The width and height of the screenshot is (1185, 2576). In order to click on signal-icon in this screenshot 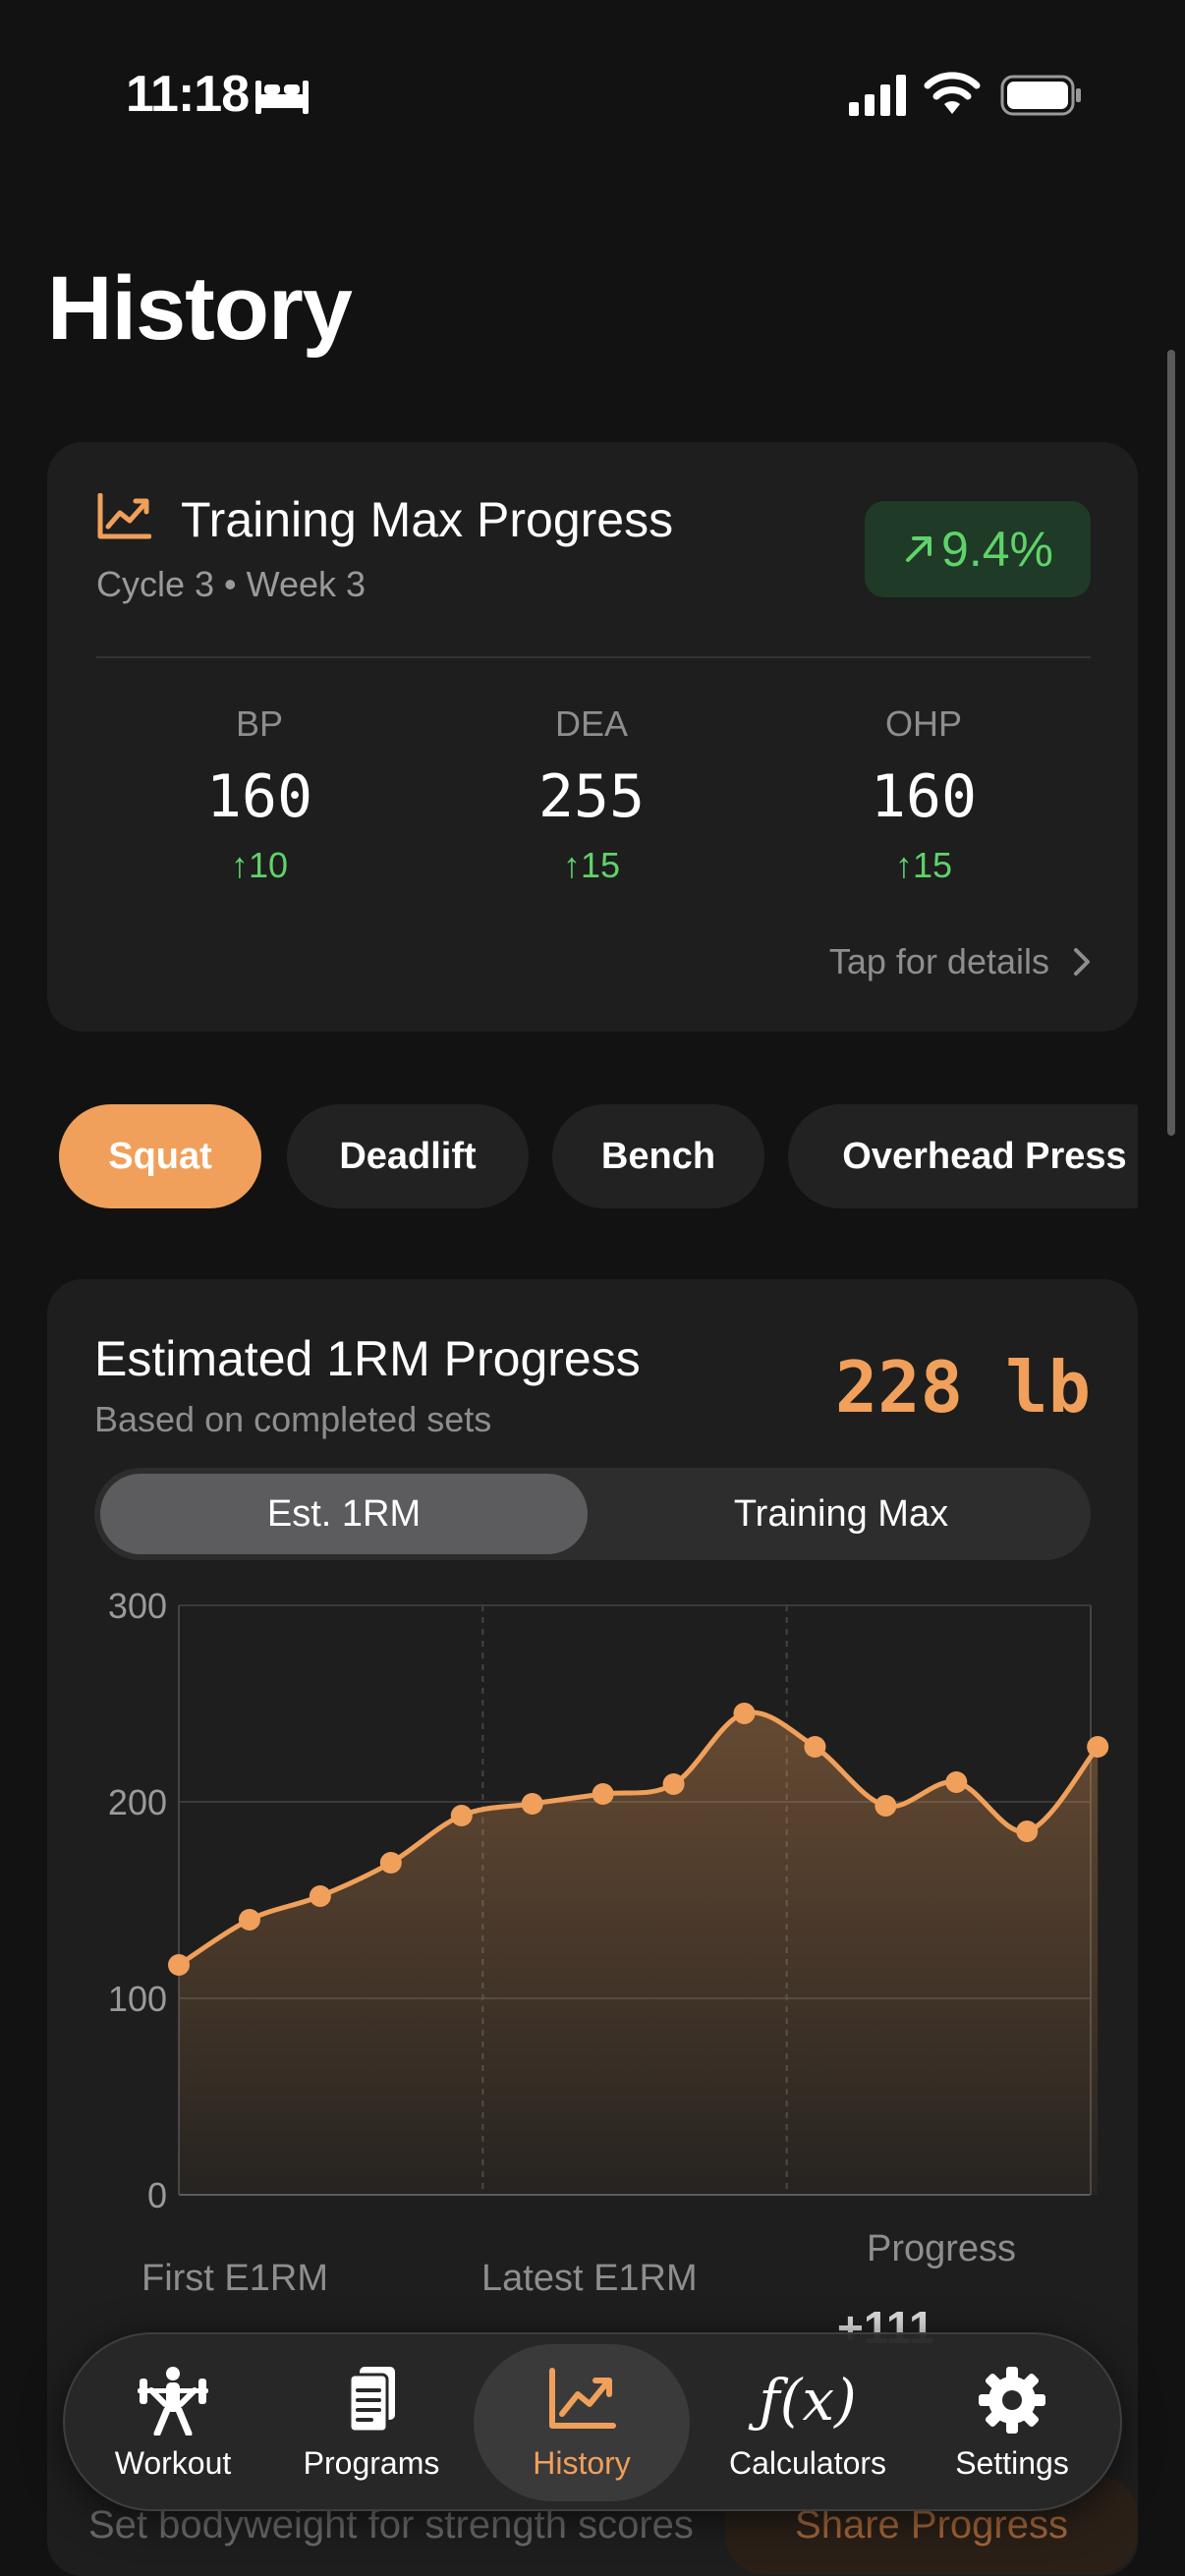, I will do `click(878, 95)`.